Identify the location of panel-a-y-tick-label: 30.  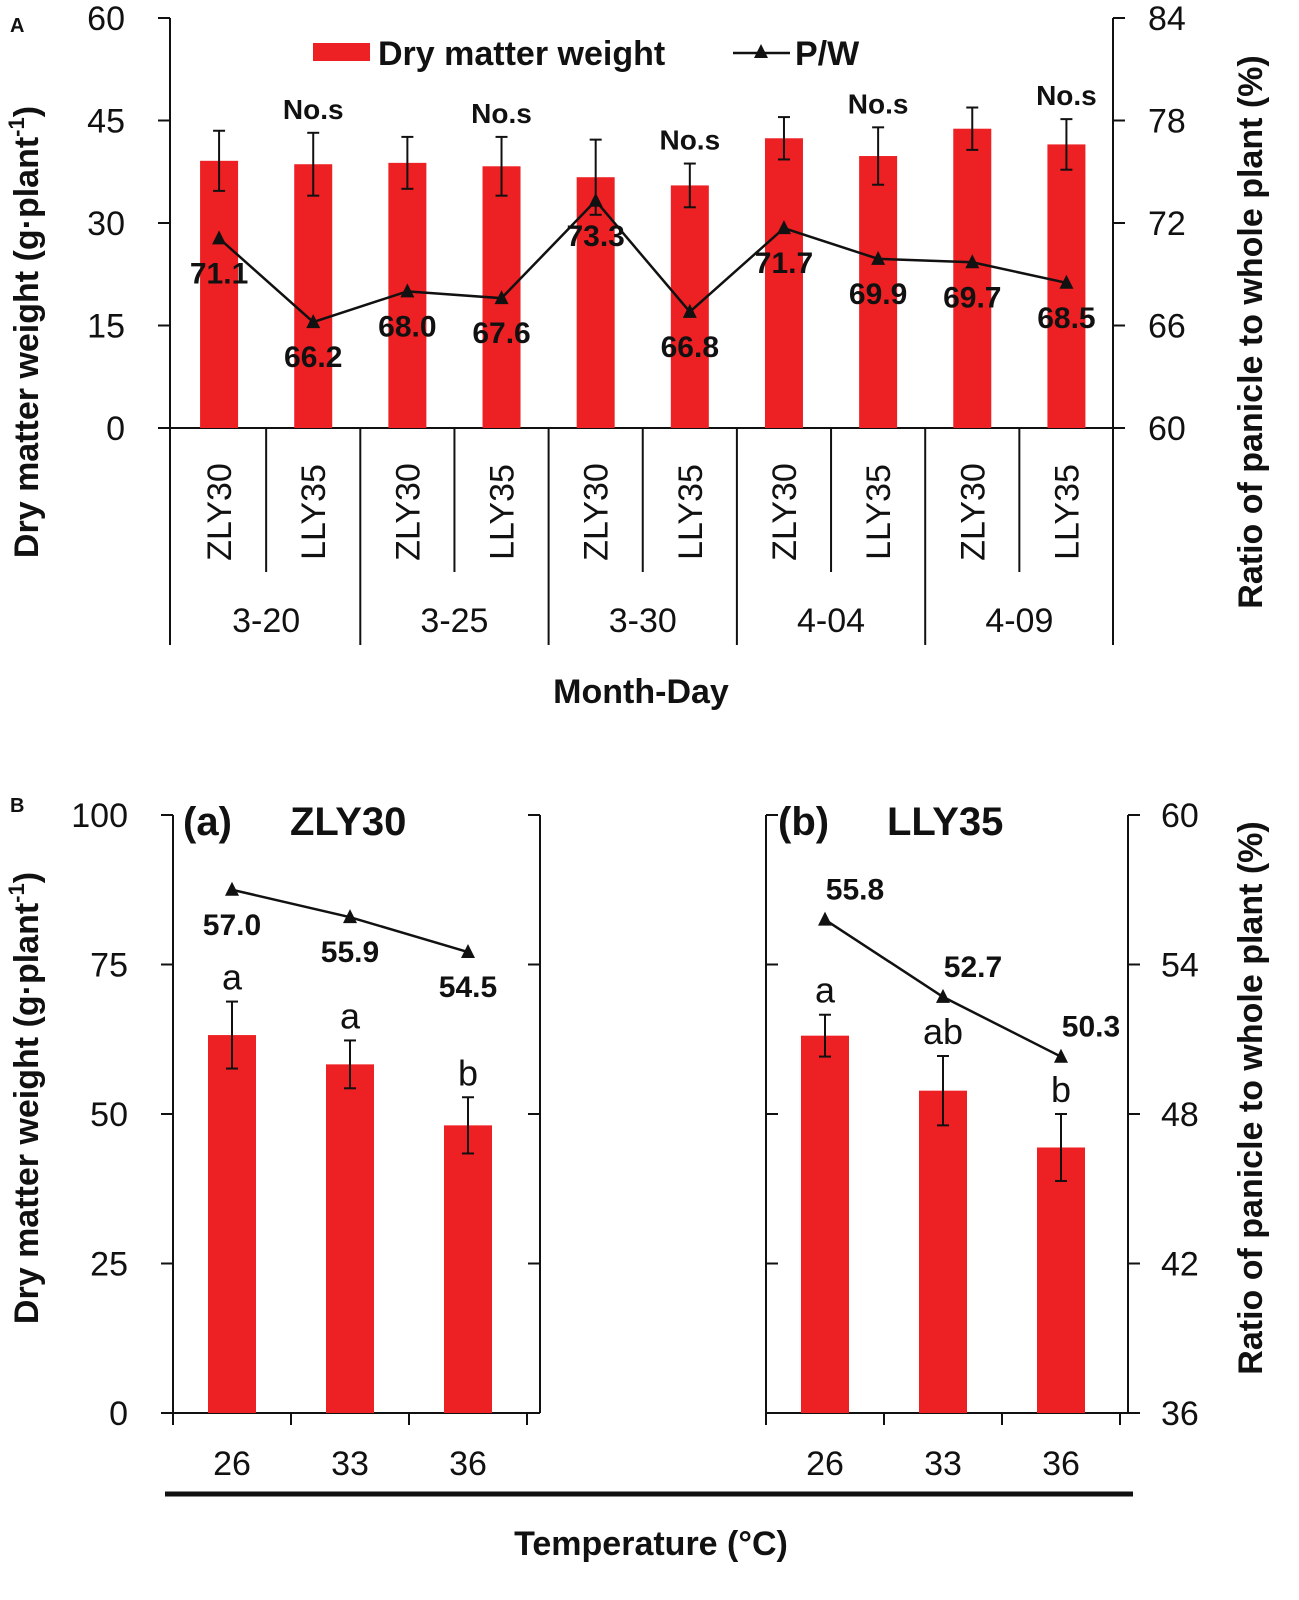
(106, 224).